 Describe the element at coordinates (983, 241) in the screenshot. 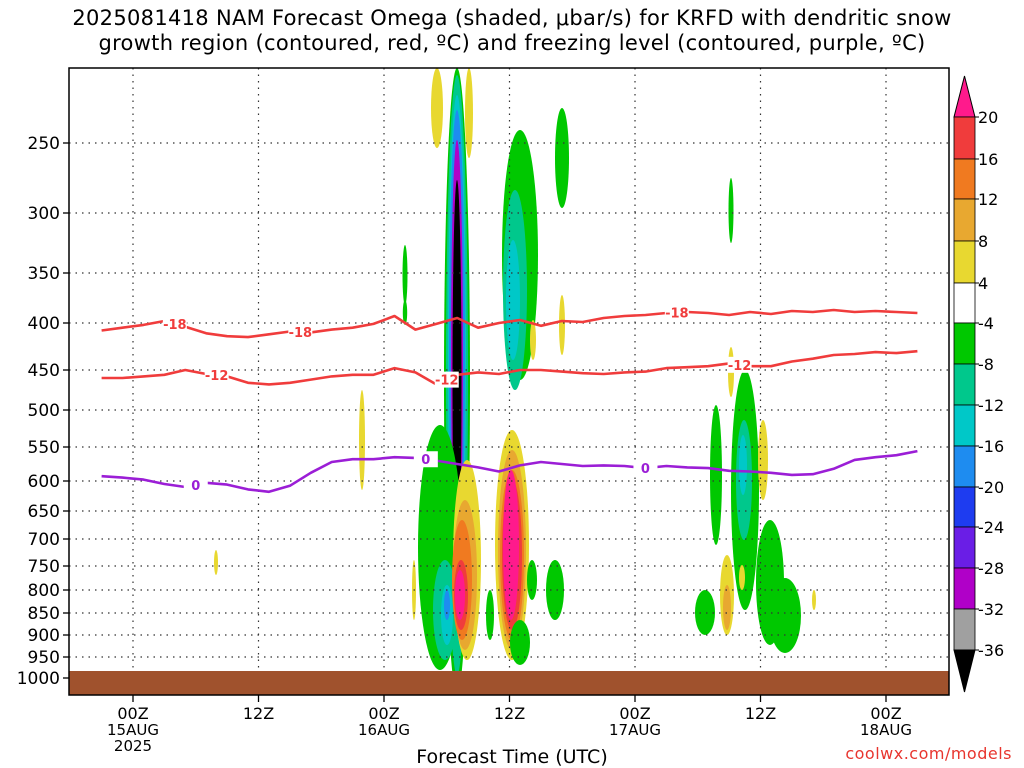

I see `colorbar-label: 8` at that location.